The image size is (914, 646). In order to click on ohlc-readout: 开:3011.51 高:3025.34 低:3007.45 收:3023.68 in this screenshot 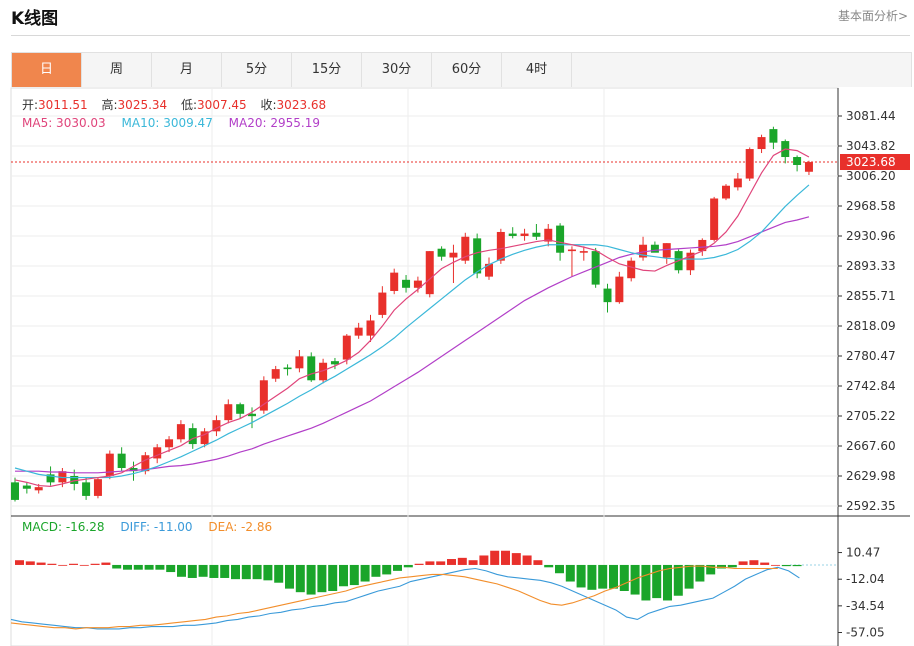, I will do `click(174, 104)`.